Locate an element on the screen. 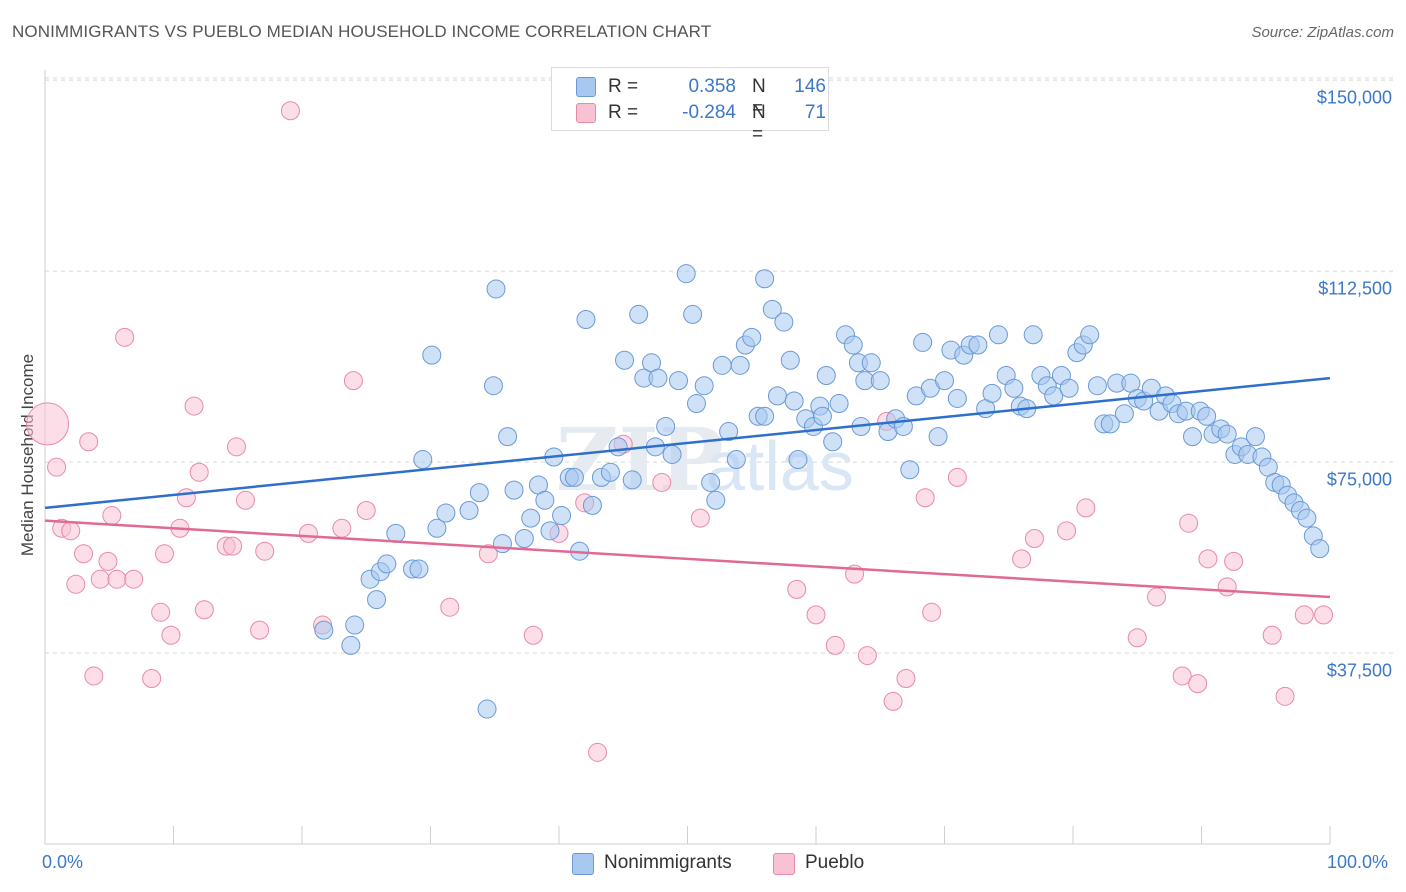 This screenshot has width=1406, height=892. x-tick-label-max: 100.0% is located at coordinates (1358, 862).